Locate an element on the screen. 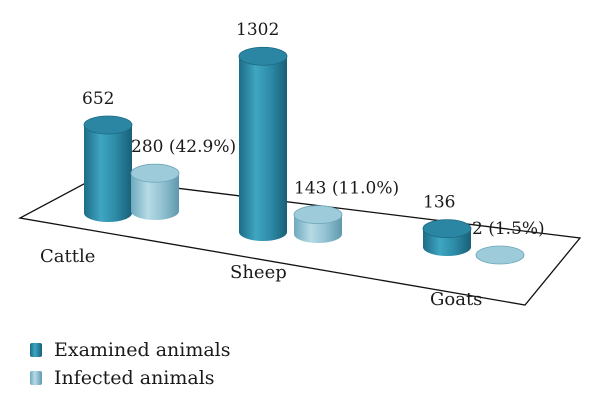 This screenshot has height=410, width=600. data-label-cattle-examined: 652 is located at coordinates (98, 99).